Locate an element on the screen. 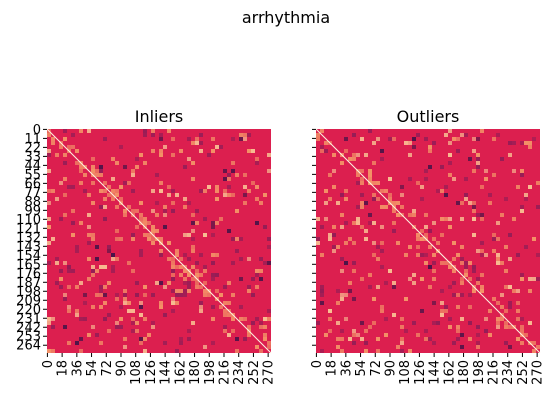 Image resolution: width=556 pixels, height=401 pixels. y-tick-label: 66 is located at coordinates (32, 184).